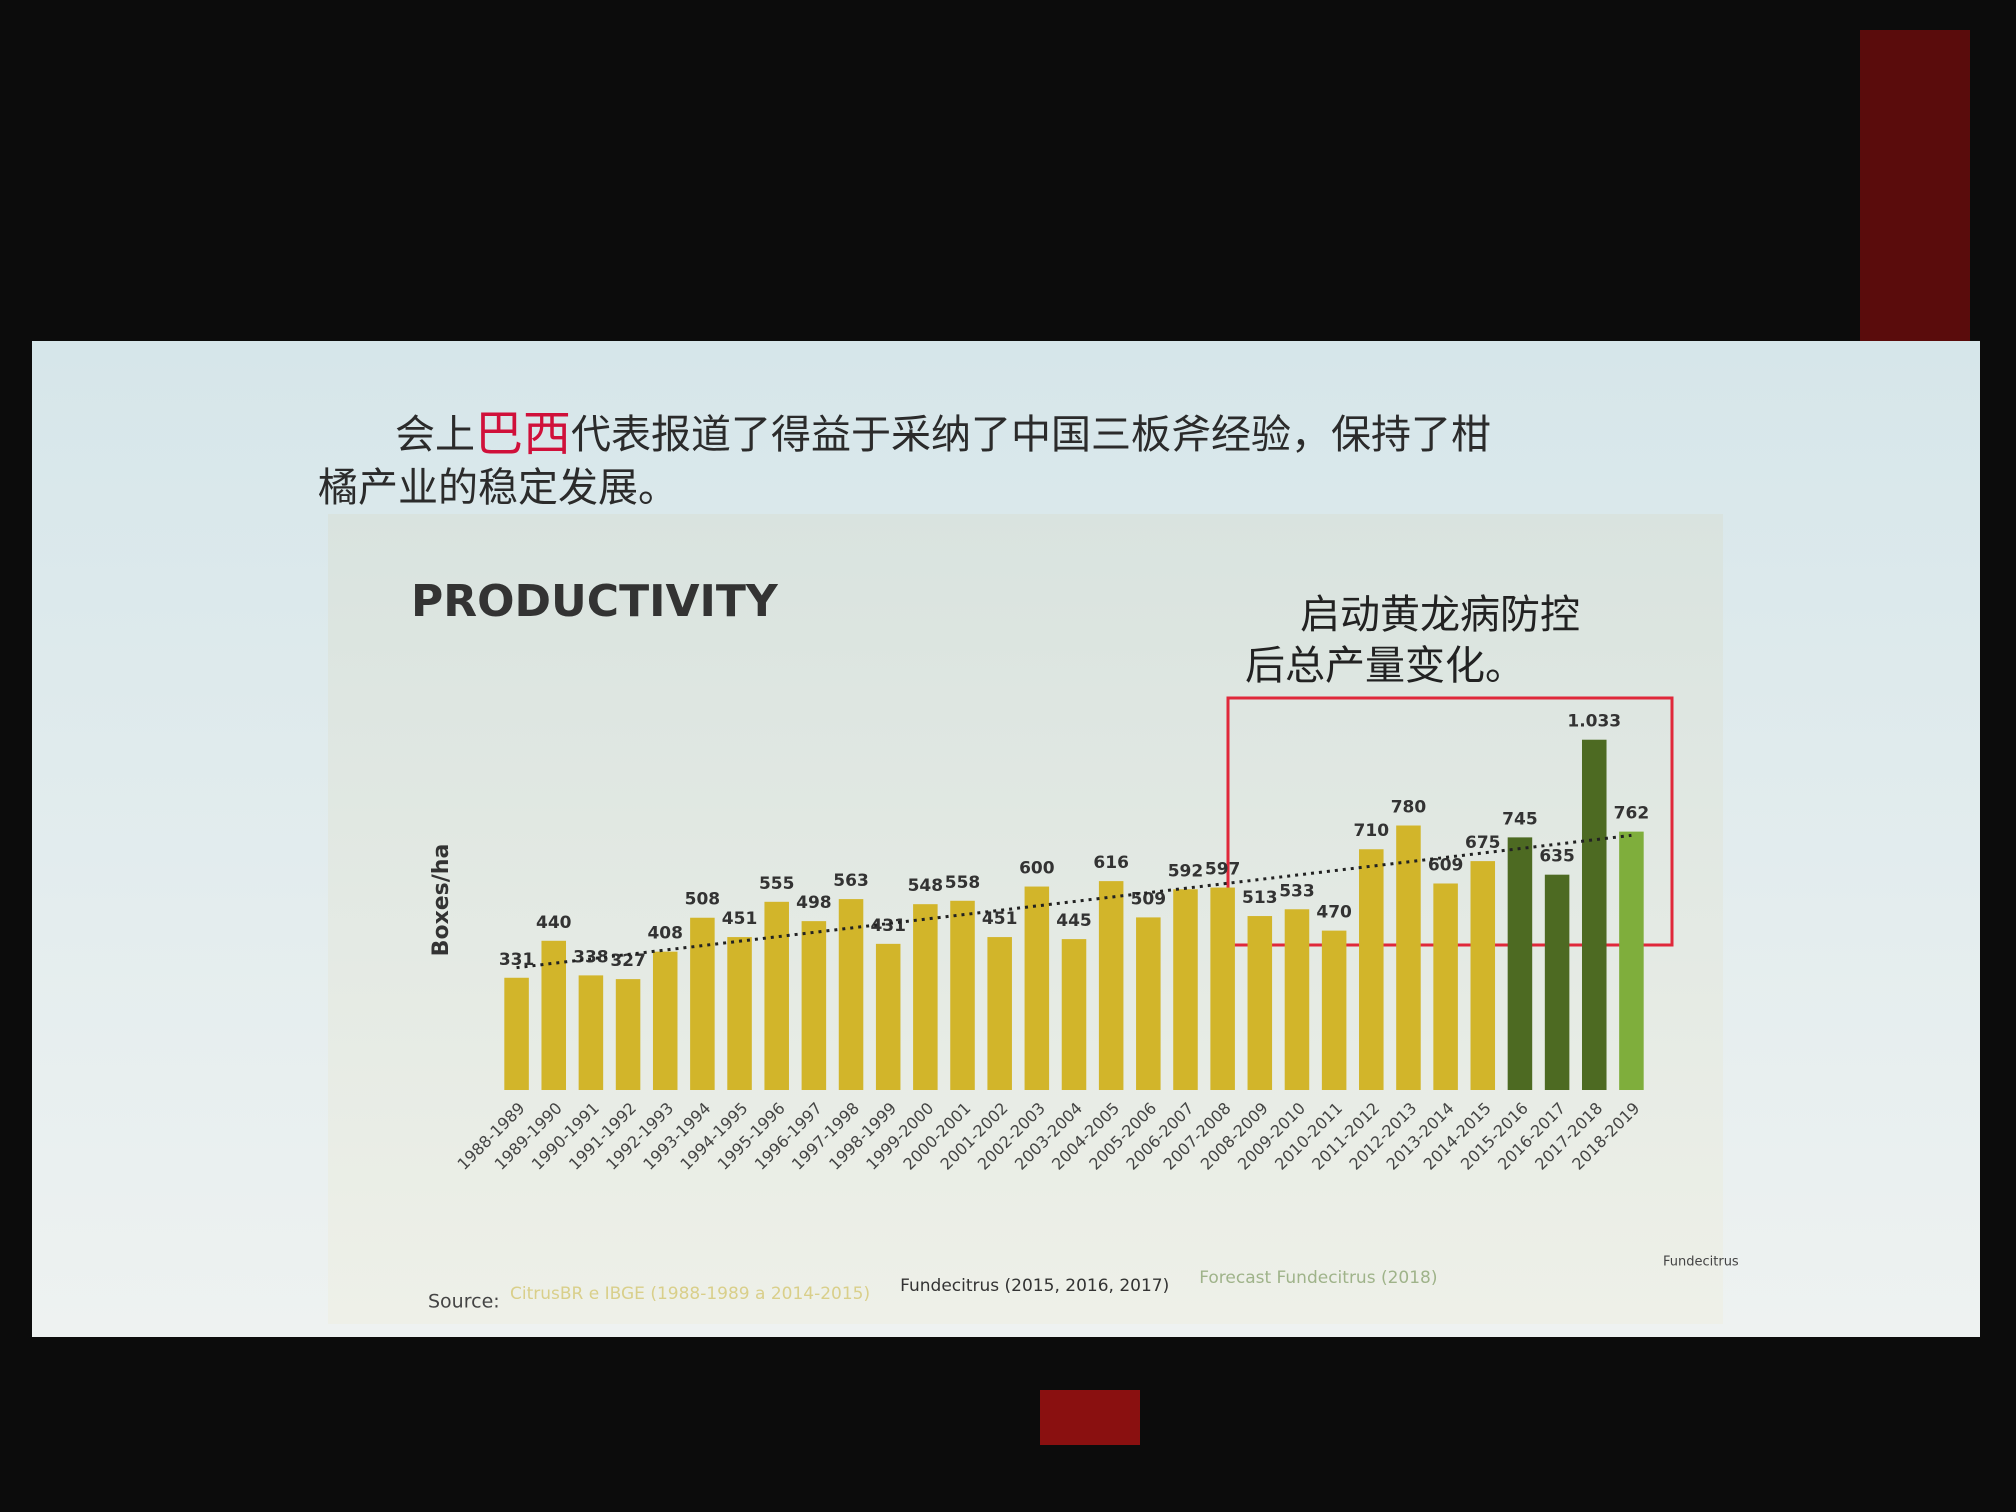  What do you see at coordinates (926, 886) in the screenshot?
I see `data-label: 548` at bounding box center [926, 886].